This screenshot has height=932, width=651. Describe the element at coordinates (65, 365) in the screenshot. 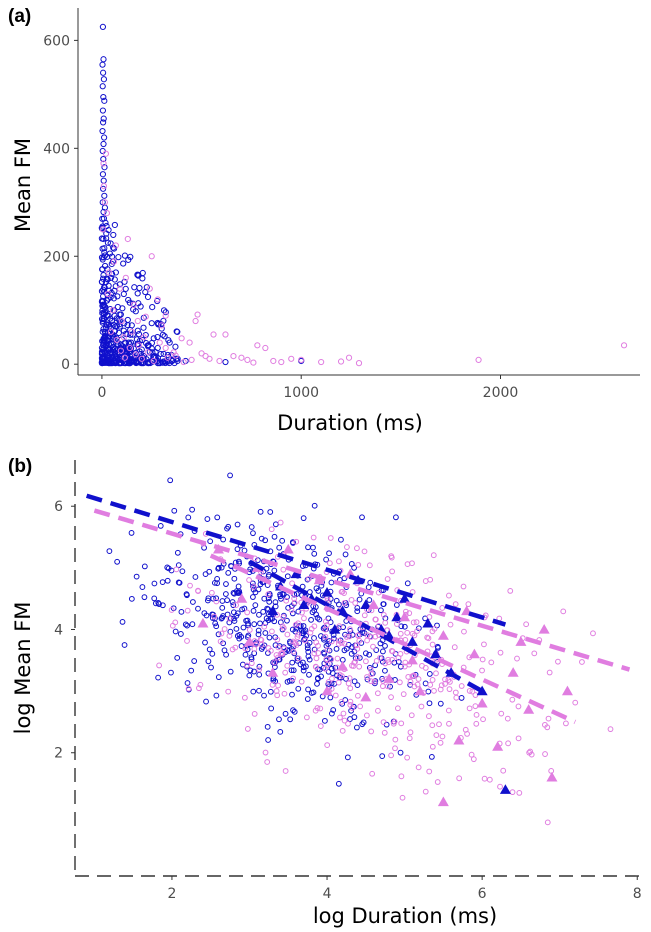

I see `panel-a-y-tick-label: 0` at that location.